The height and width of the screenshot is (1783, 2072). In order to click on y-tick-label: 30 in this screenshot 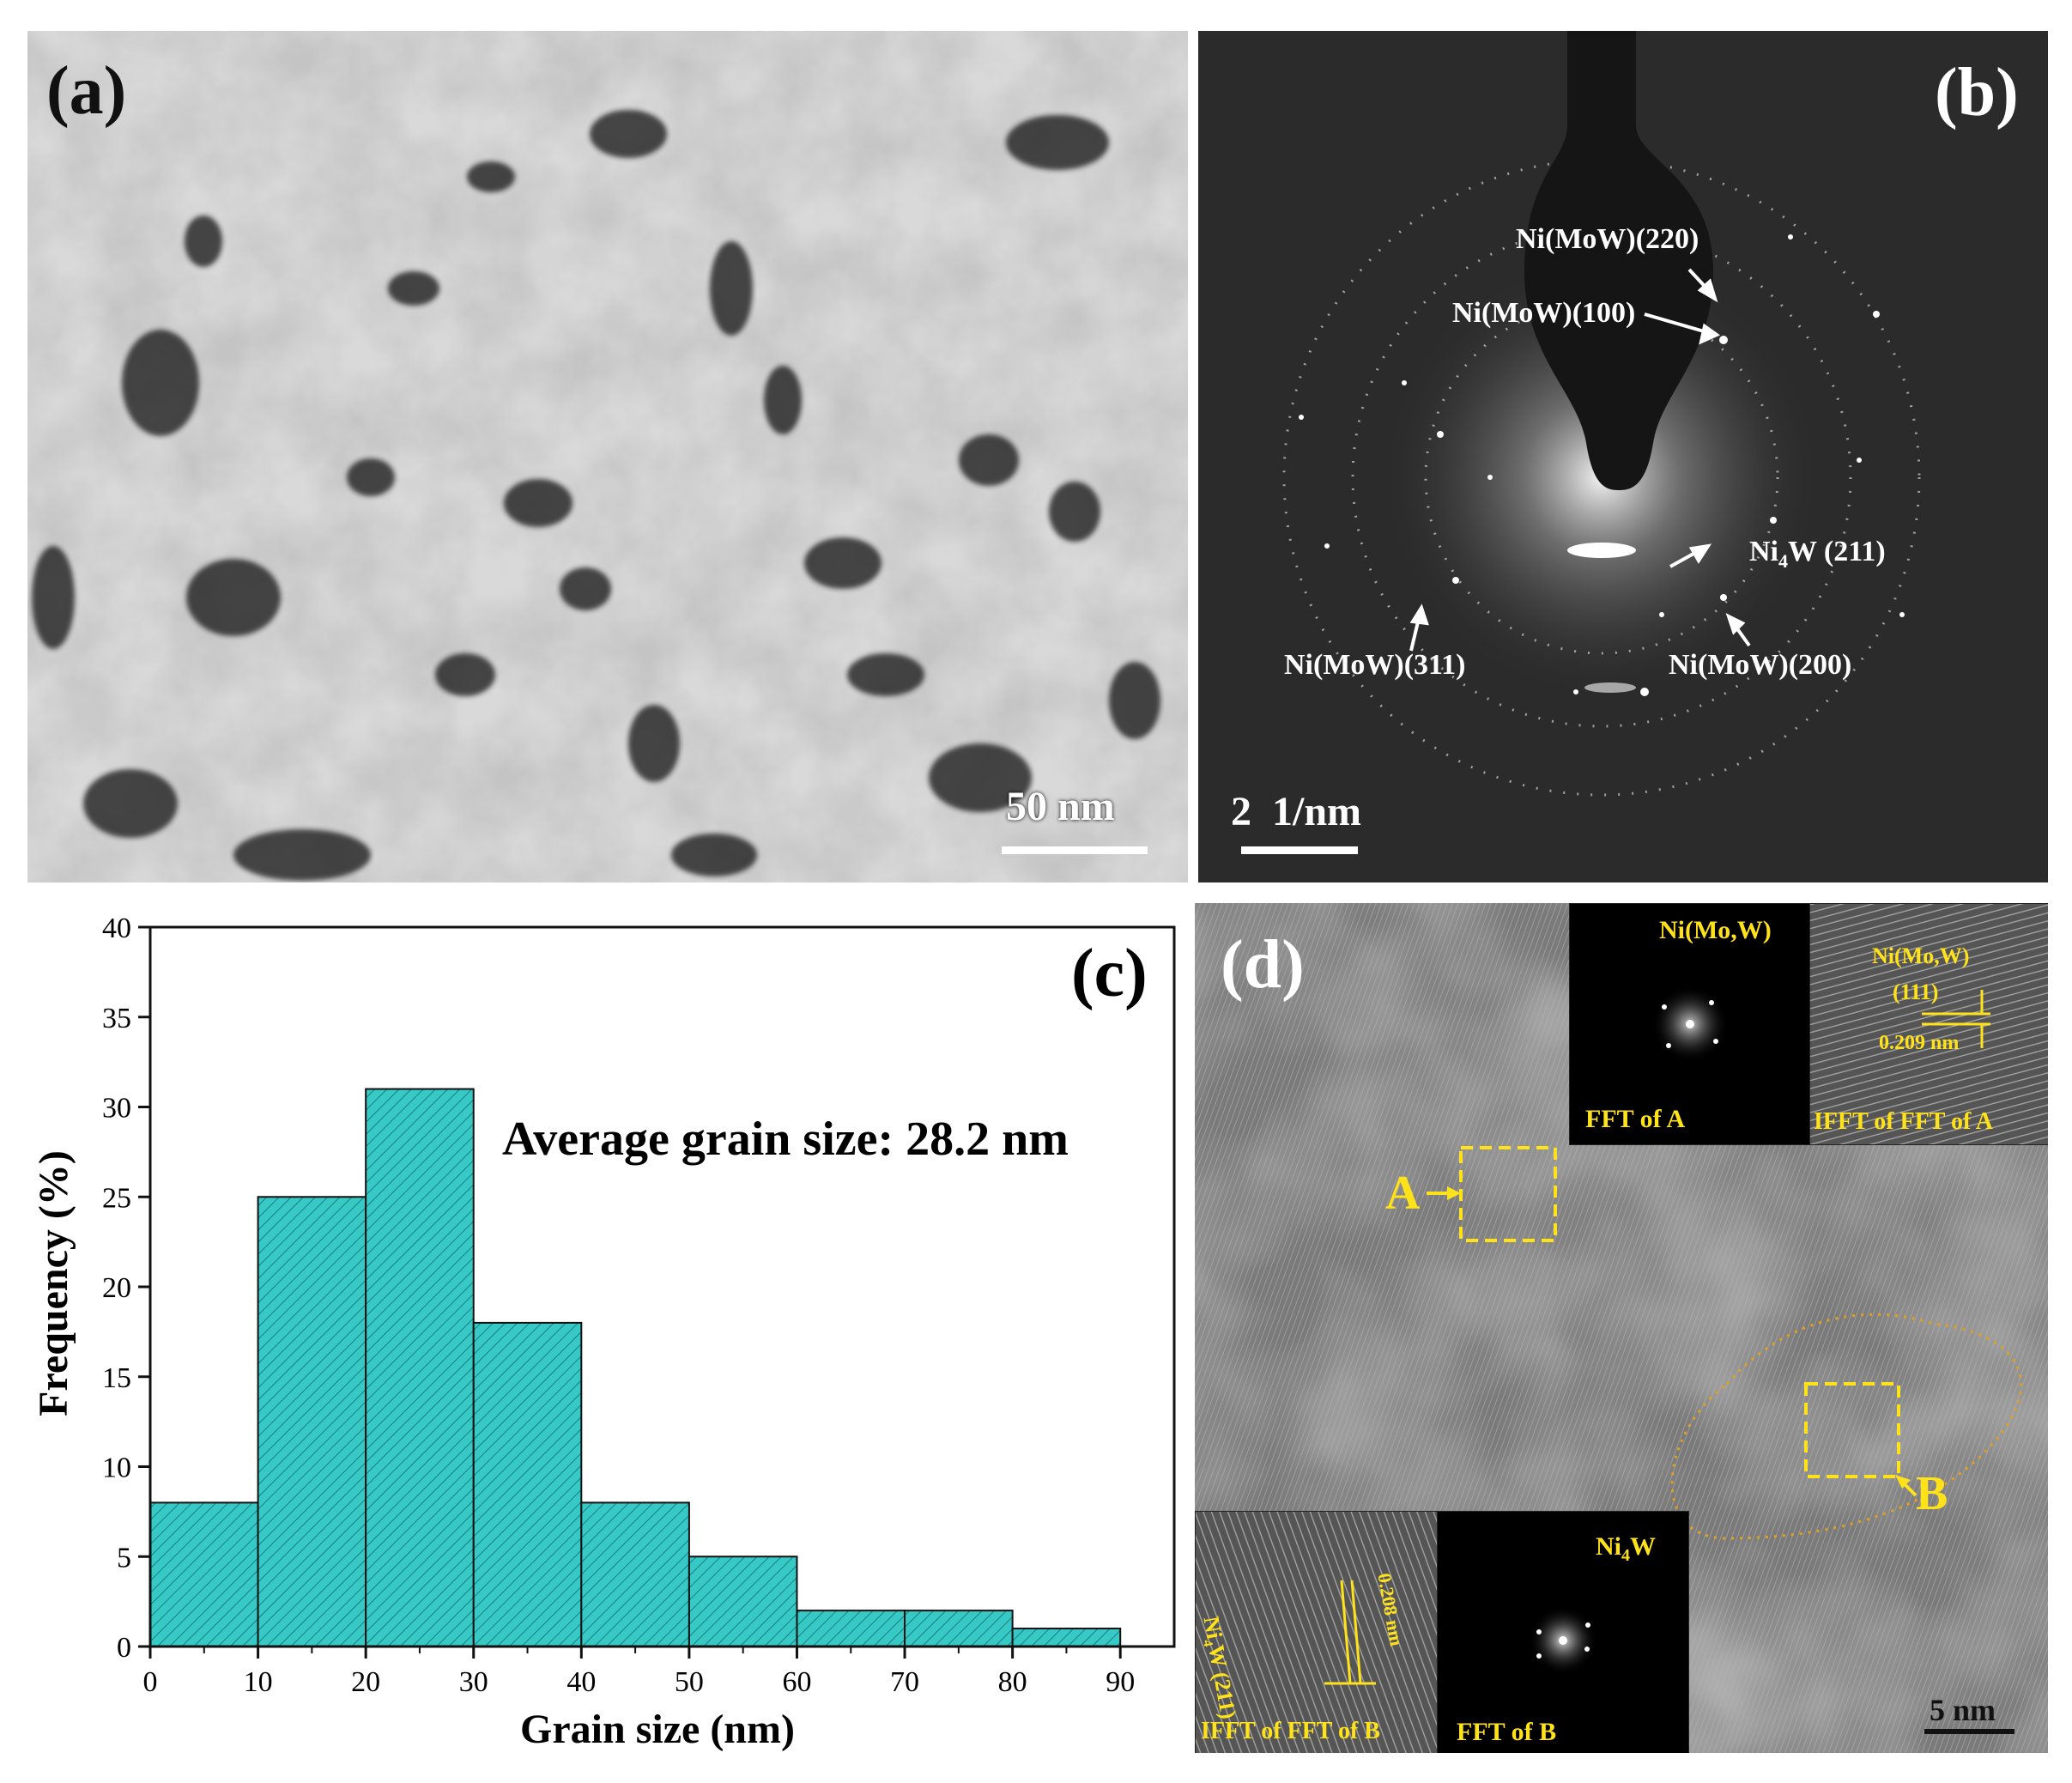, I will do `click(116, 1109)`.